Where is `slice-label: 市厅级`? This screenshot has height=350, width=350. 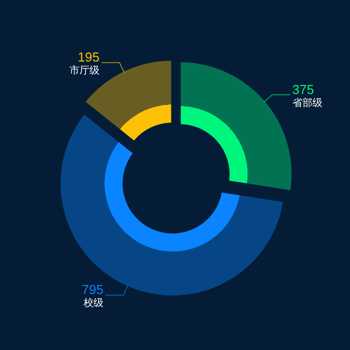 slice-label: 市厅级 is located at coordinates (84, 70).